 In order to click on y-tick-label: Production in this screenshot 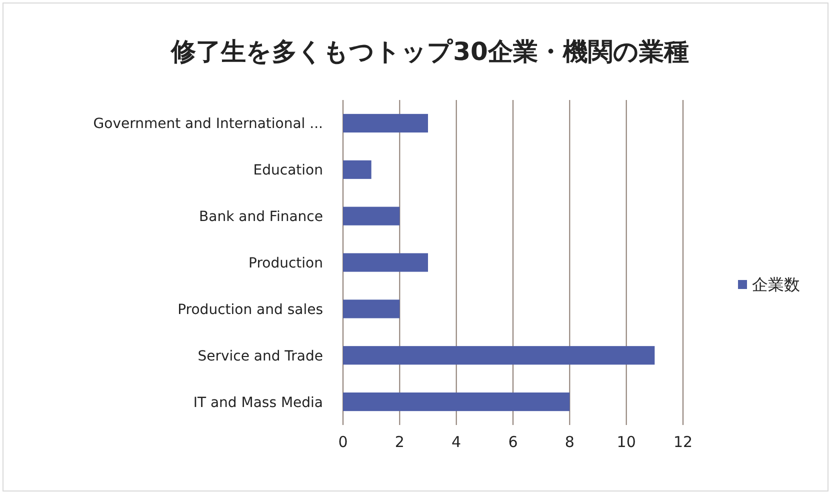, I will do `click(285, 264)`.